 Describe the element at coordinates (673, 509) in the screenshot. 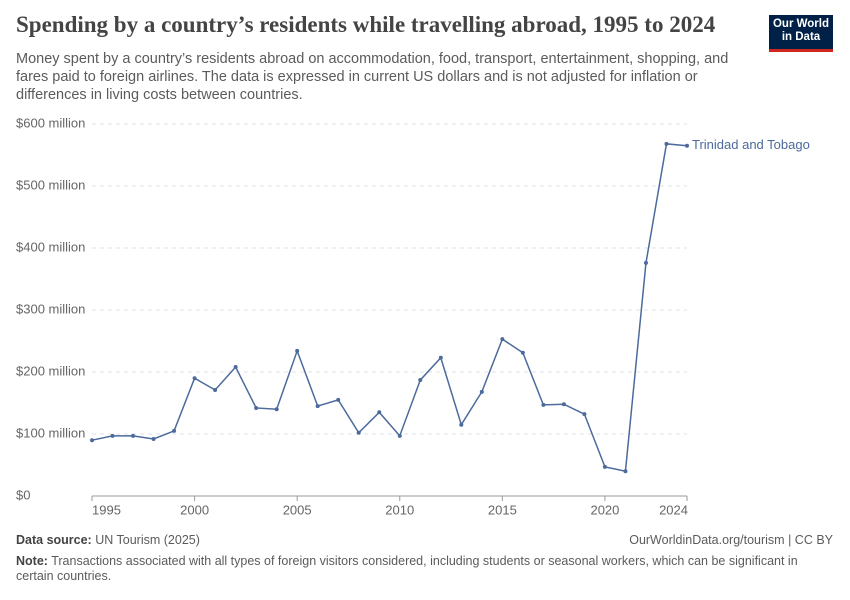

I see `x-tick-label: 2024` at that location.